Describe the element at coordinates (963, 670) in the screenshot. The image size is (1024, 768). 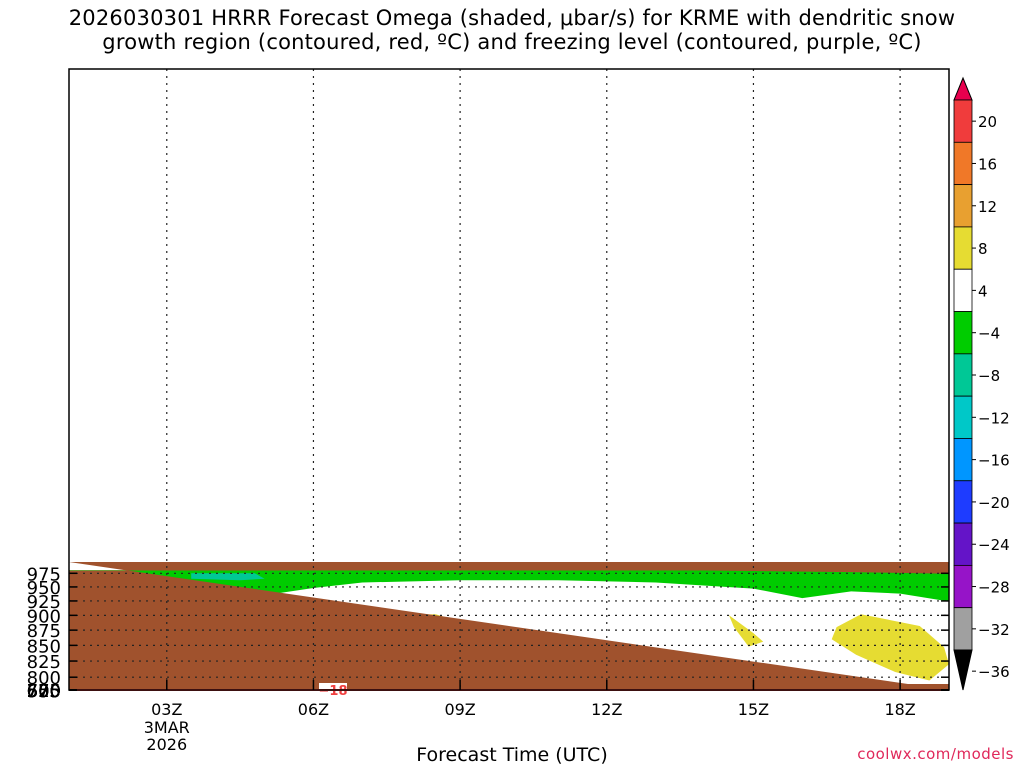
I see `colorbar-bottom-tip` at that location.